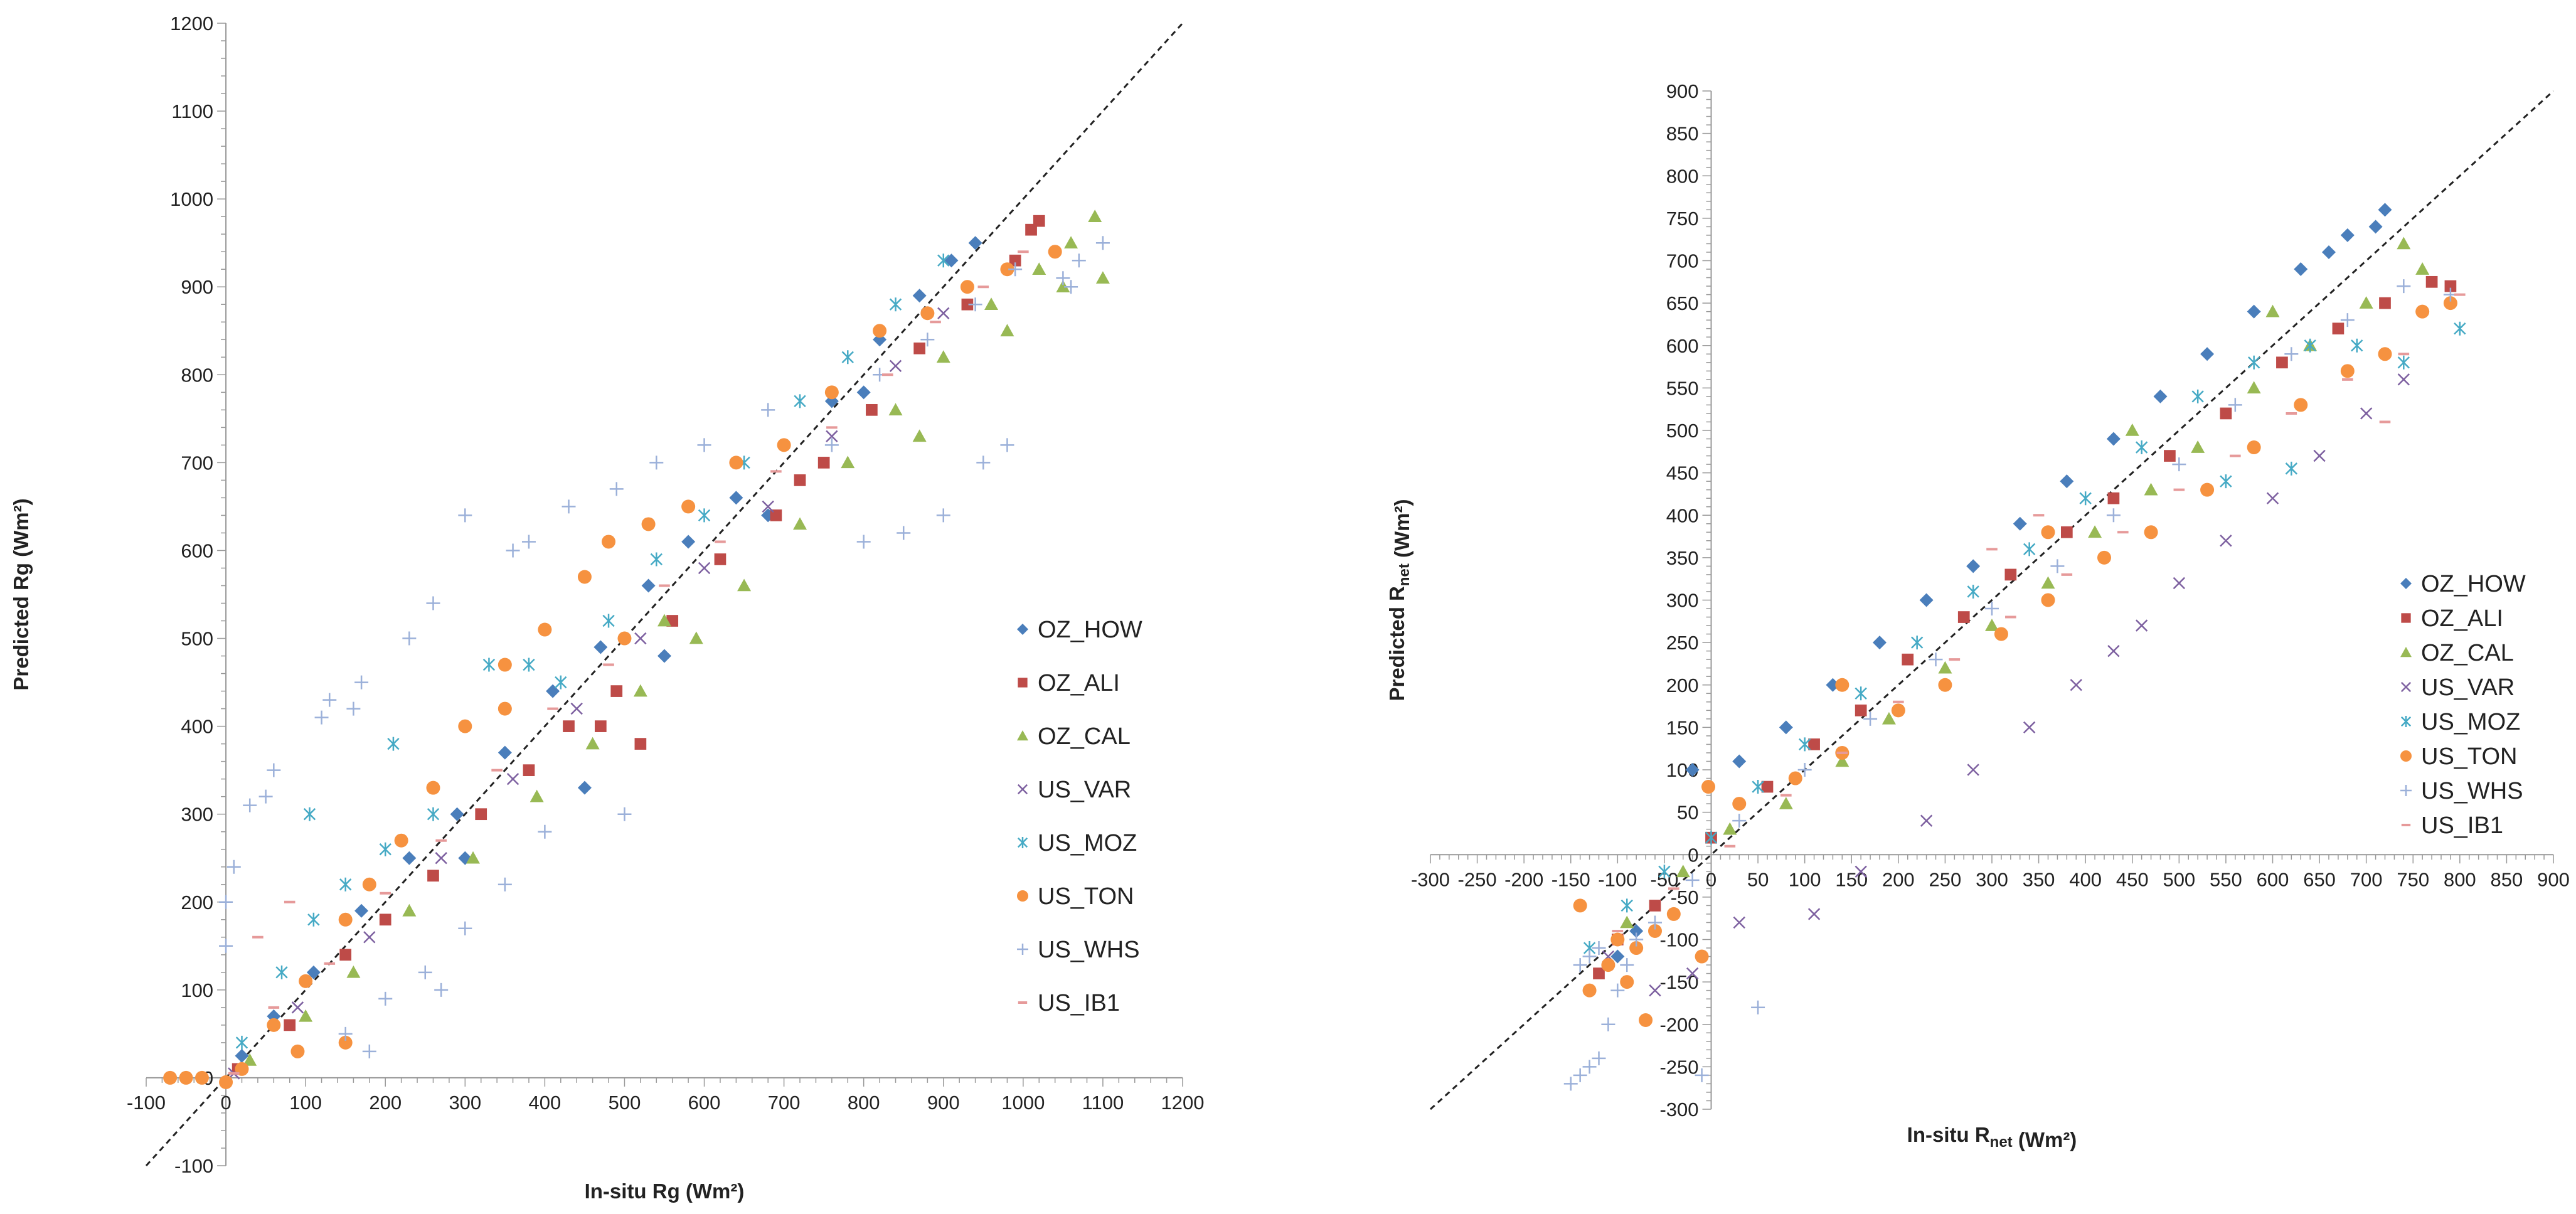  I want to click on y-tick-label: 500, so click(1683, 431).